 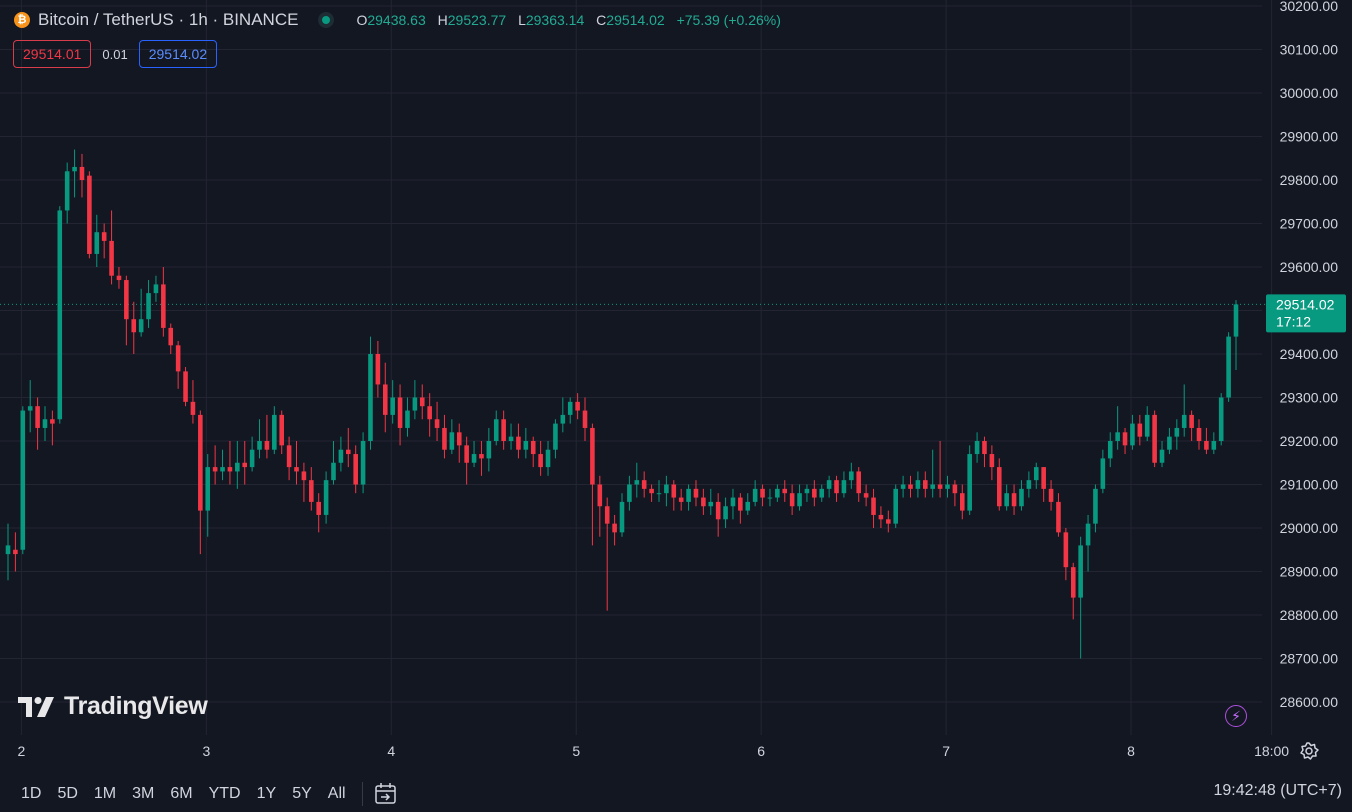 I want to click on price-tick-label: 30000.00, so click(x=1309, y=93).